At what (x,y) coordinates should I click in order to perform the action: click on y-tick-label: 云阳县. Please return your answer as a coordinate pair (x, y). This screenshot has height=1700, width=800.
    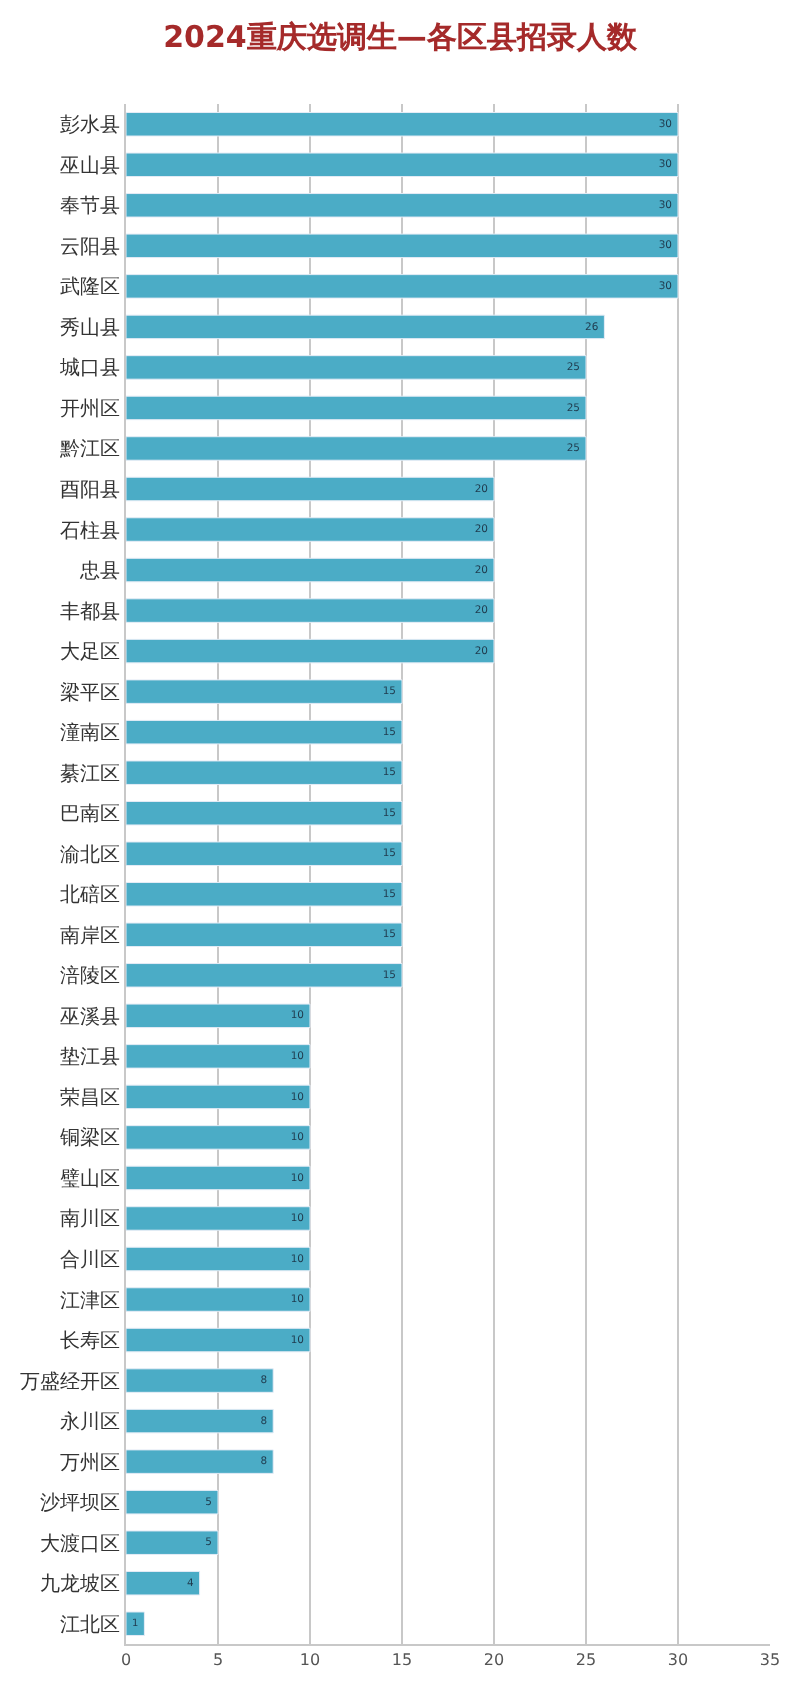
    Looking at the image, I should click on (90, 247).